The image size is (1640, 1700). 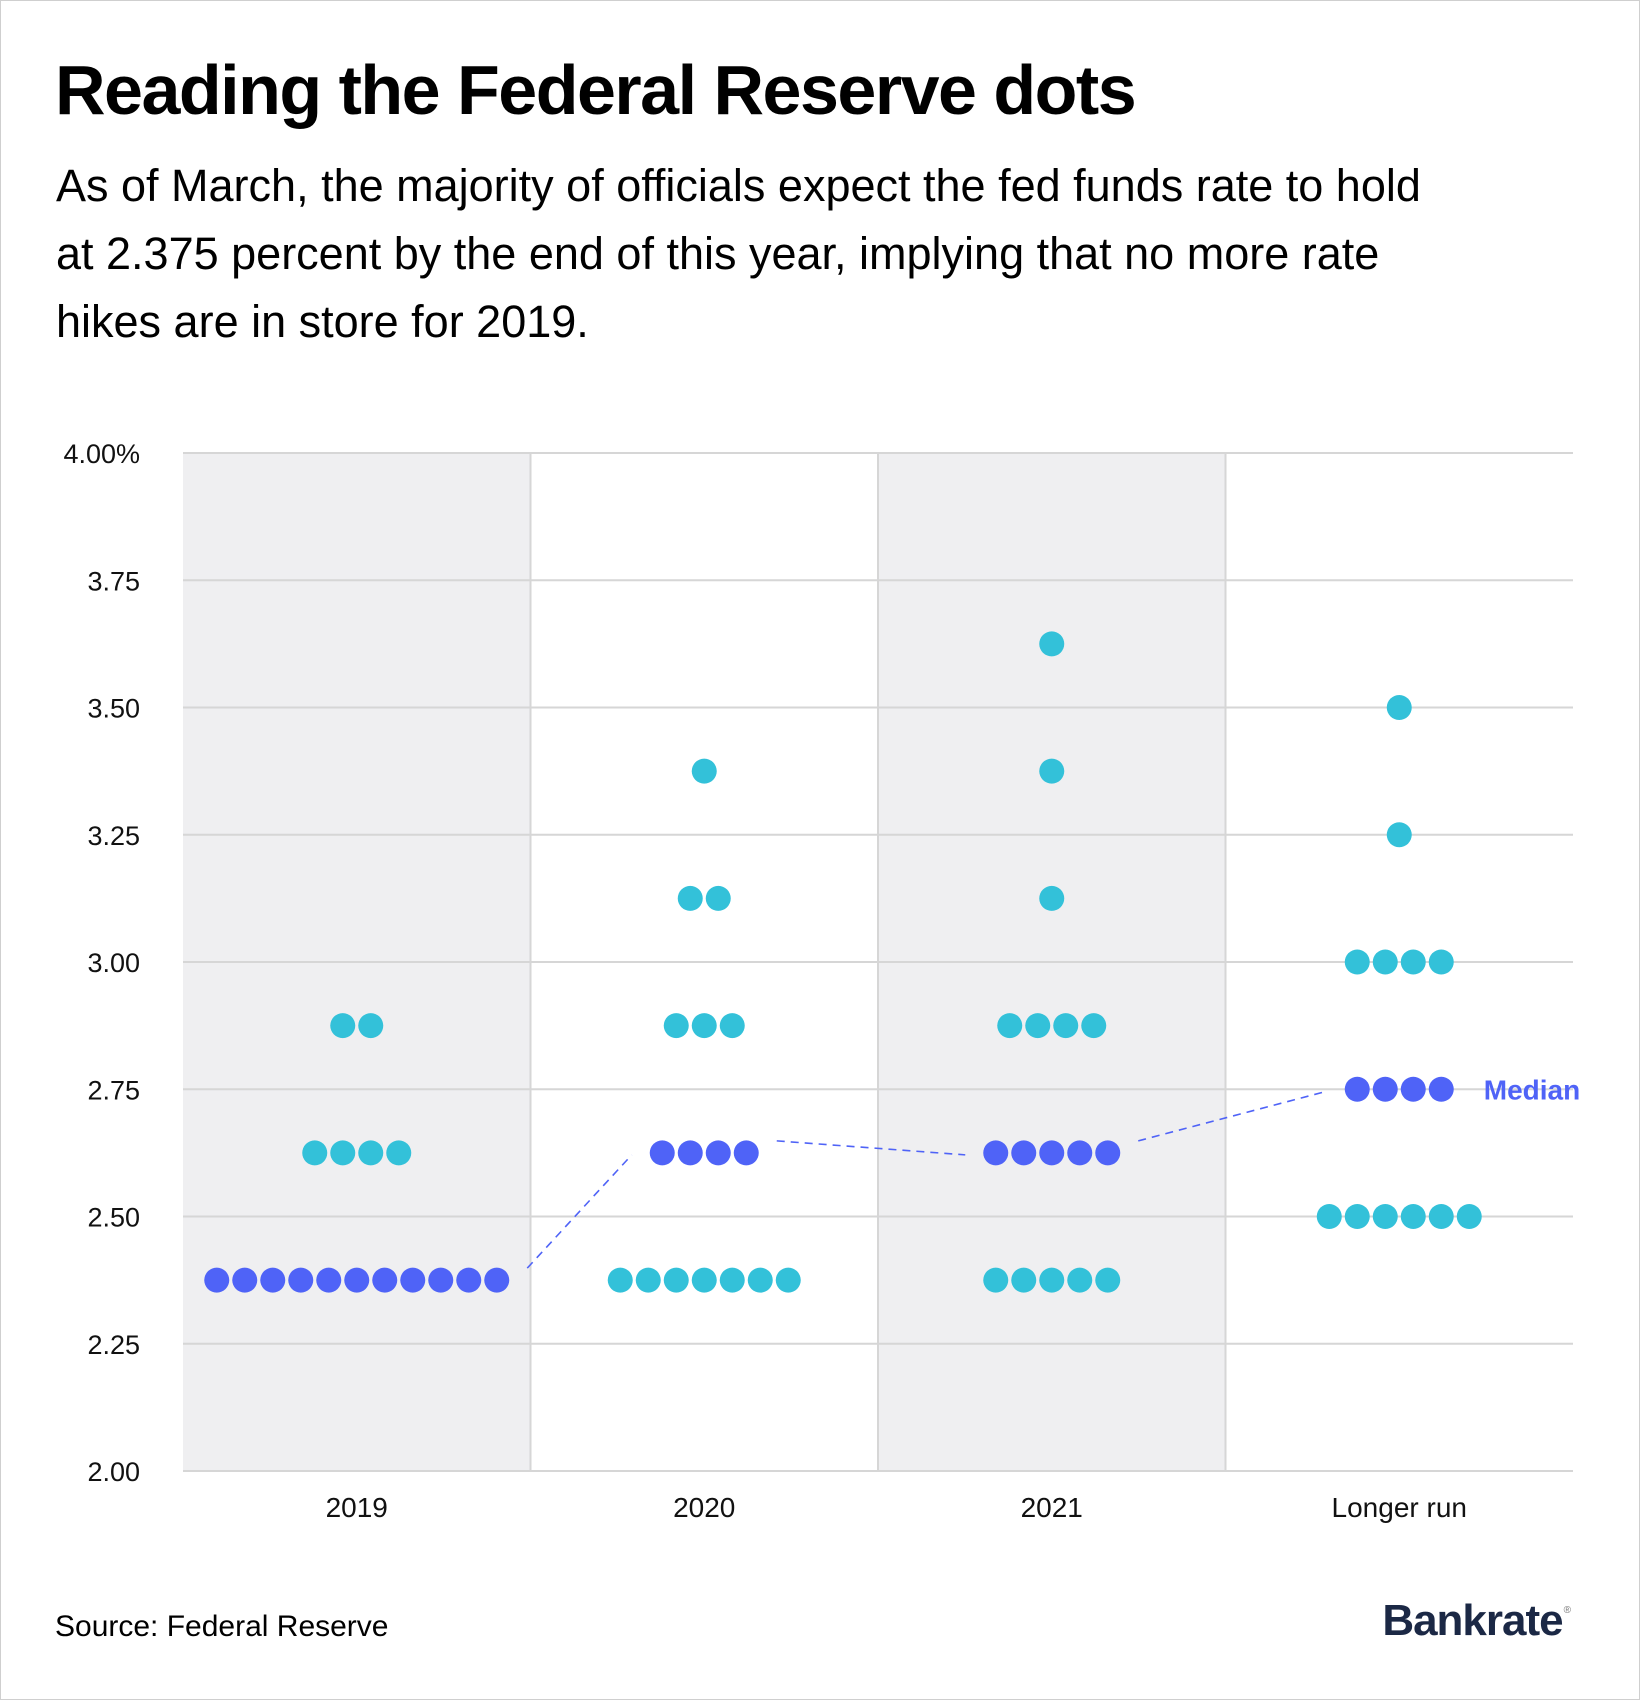 What do you see at coordinates (704, 1507) in the screenshot?
I see `x-category-label: 2020` at bounding box center [704, 1507].